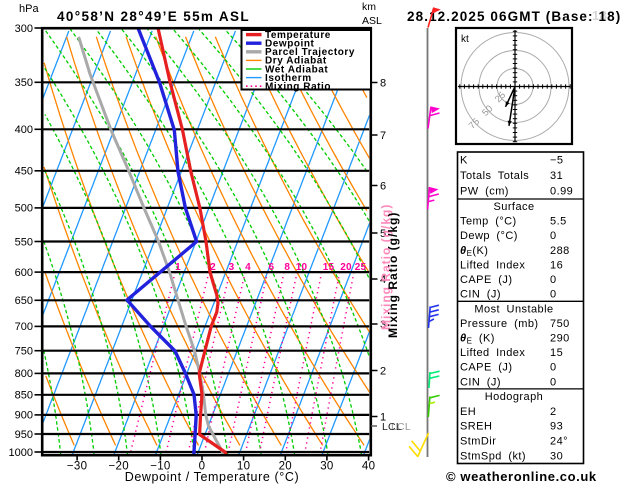  I want to click on svg-text: 24°, so click(559, 442).